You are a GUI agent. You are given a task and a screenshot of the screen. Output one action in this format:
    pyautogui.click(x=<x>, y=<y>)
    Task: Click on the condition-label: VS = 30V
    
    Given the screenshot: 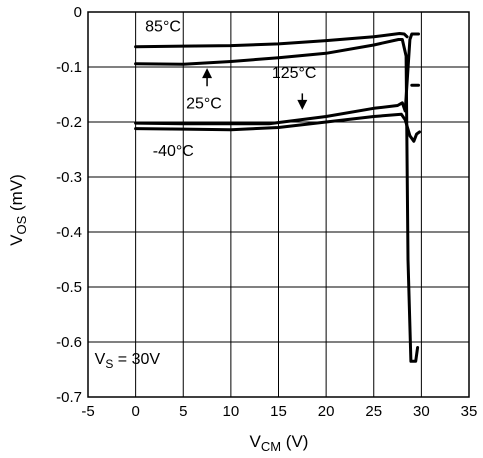 What is the action you would take?
    pyautogui.click(x=128, y=361)
    